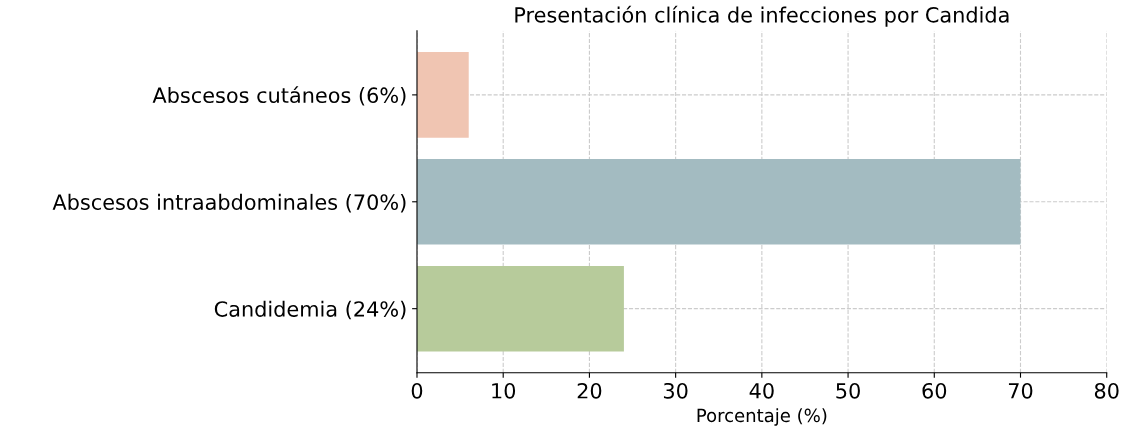 The height and width of the screenshot is (433, 1127). I want to click on x-tick-label: 50, so click(848, 390).